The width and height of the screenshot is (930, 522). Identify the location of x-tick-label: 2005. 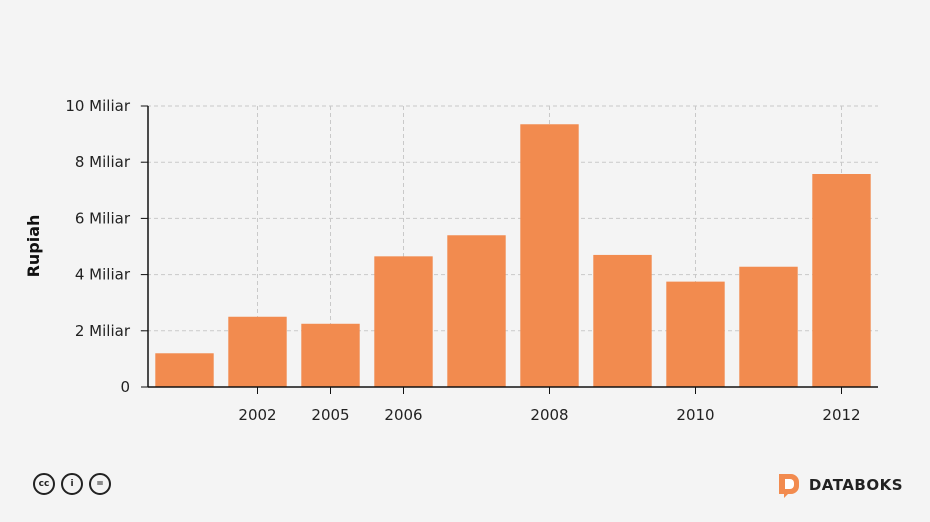
(330, 415).